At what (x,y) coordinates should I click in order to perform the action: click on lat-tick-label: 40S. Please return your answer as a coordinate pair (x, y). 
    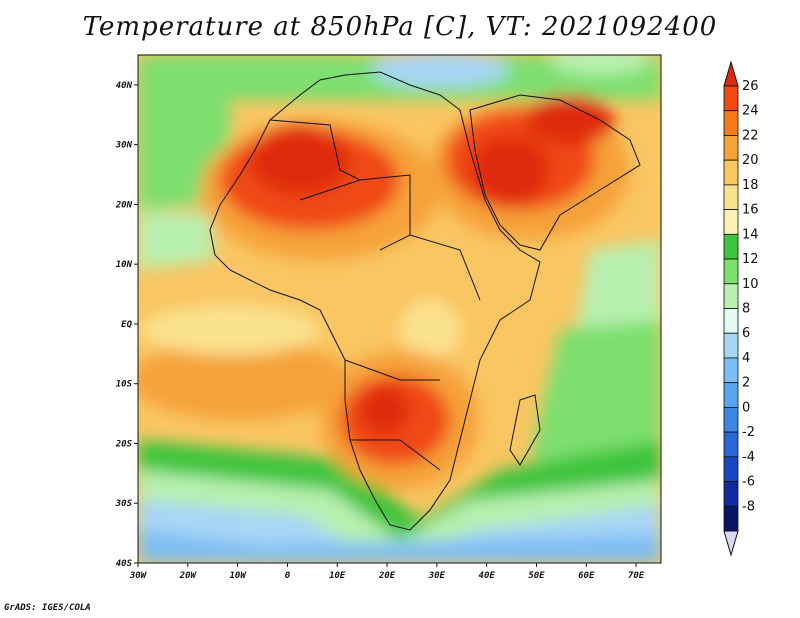
    Looking at the image, I should click on (124, 564).